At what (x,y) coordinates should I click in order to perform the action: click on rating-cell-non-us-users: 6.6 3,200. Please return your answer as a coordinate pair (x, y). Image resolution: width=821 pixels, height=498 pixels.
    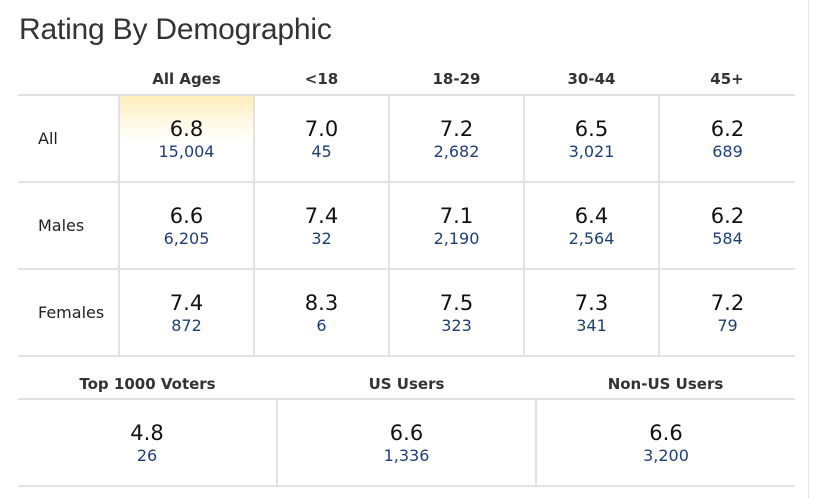
    Looking at the image, I should click on (665, 442).